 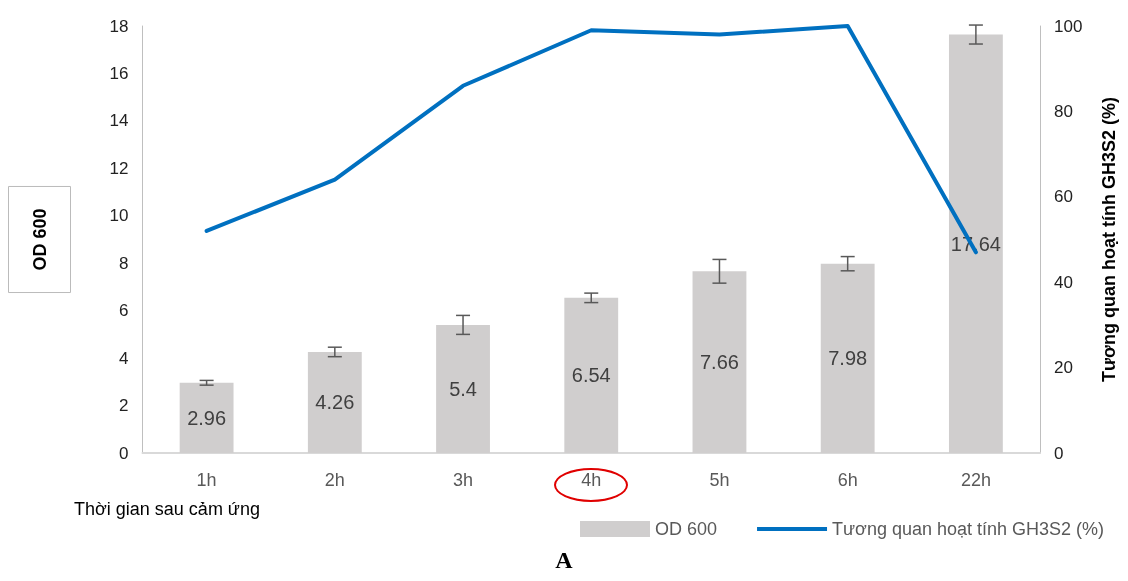 I want to click on data-label: 7.98, so click(x=848, y=358).